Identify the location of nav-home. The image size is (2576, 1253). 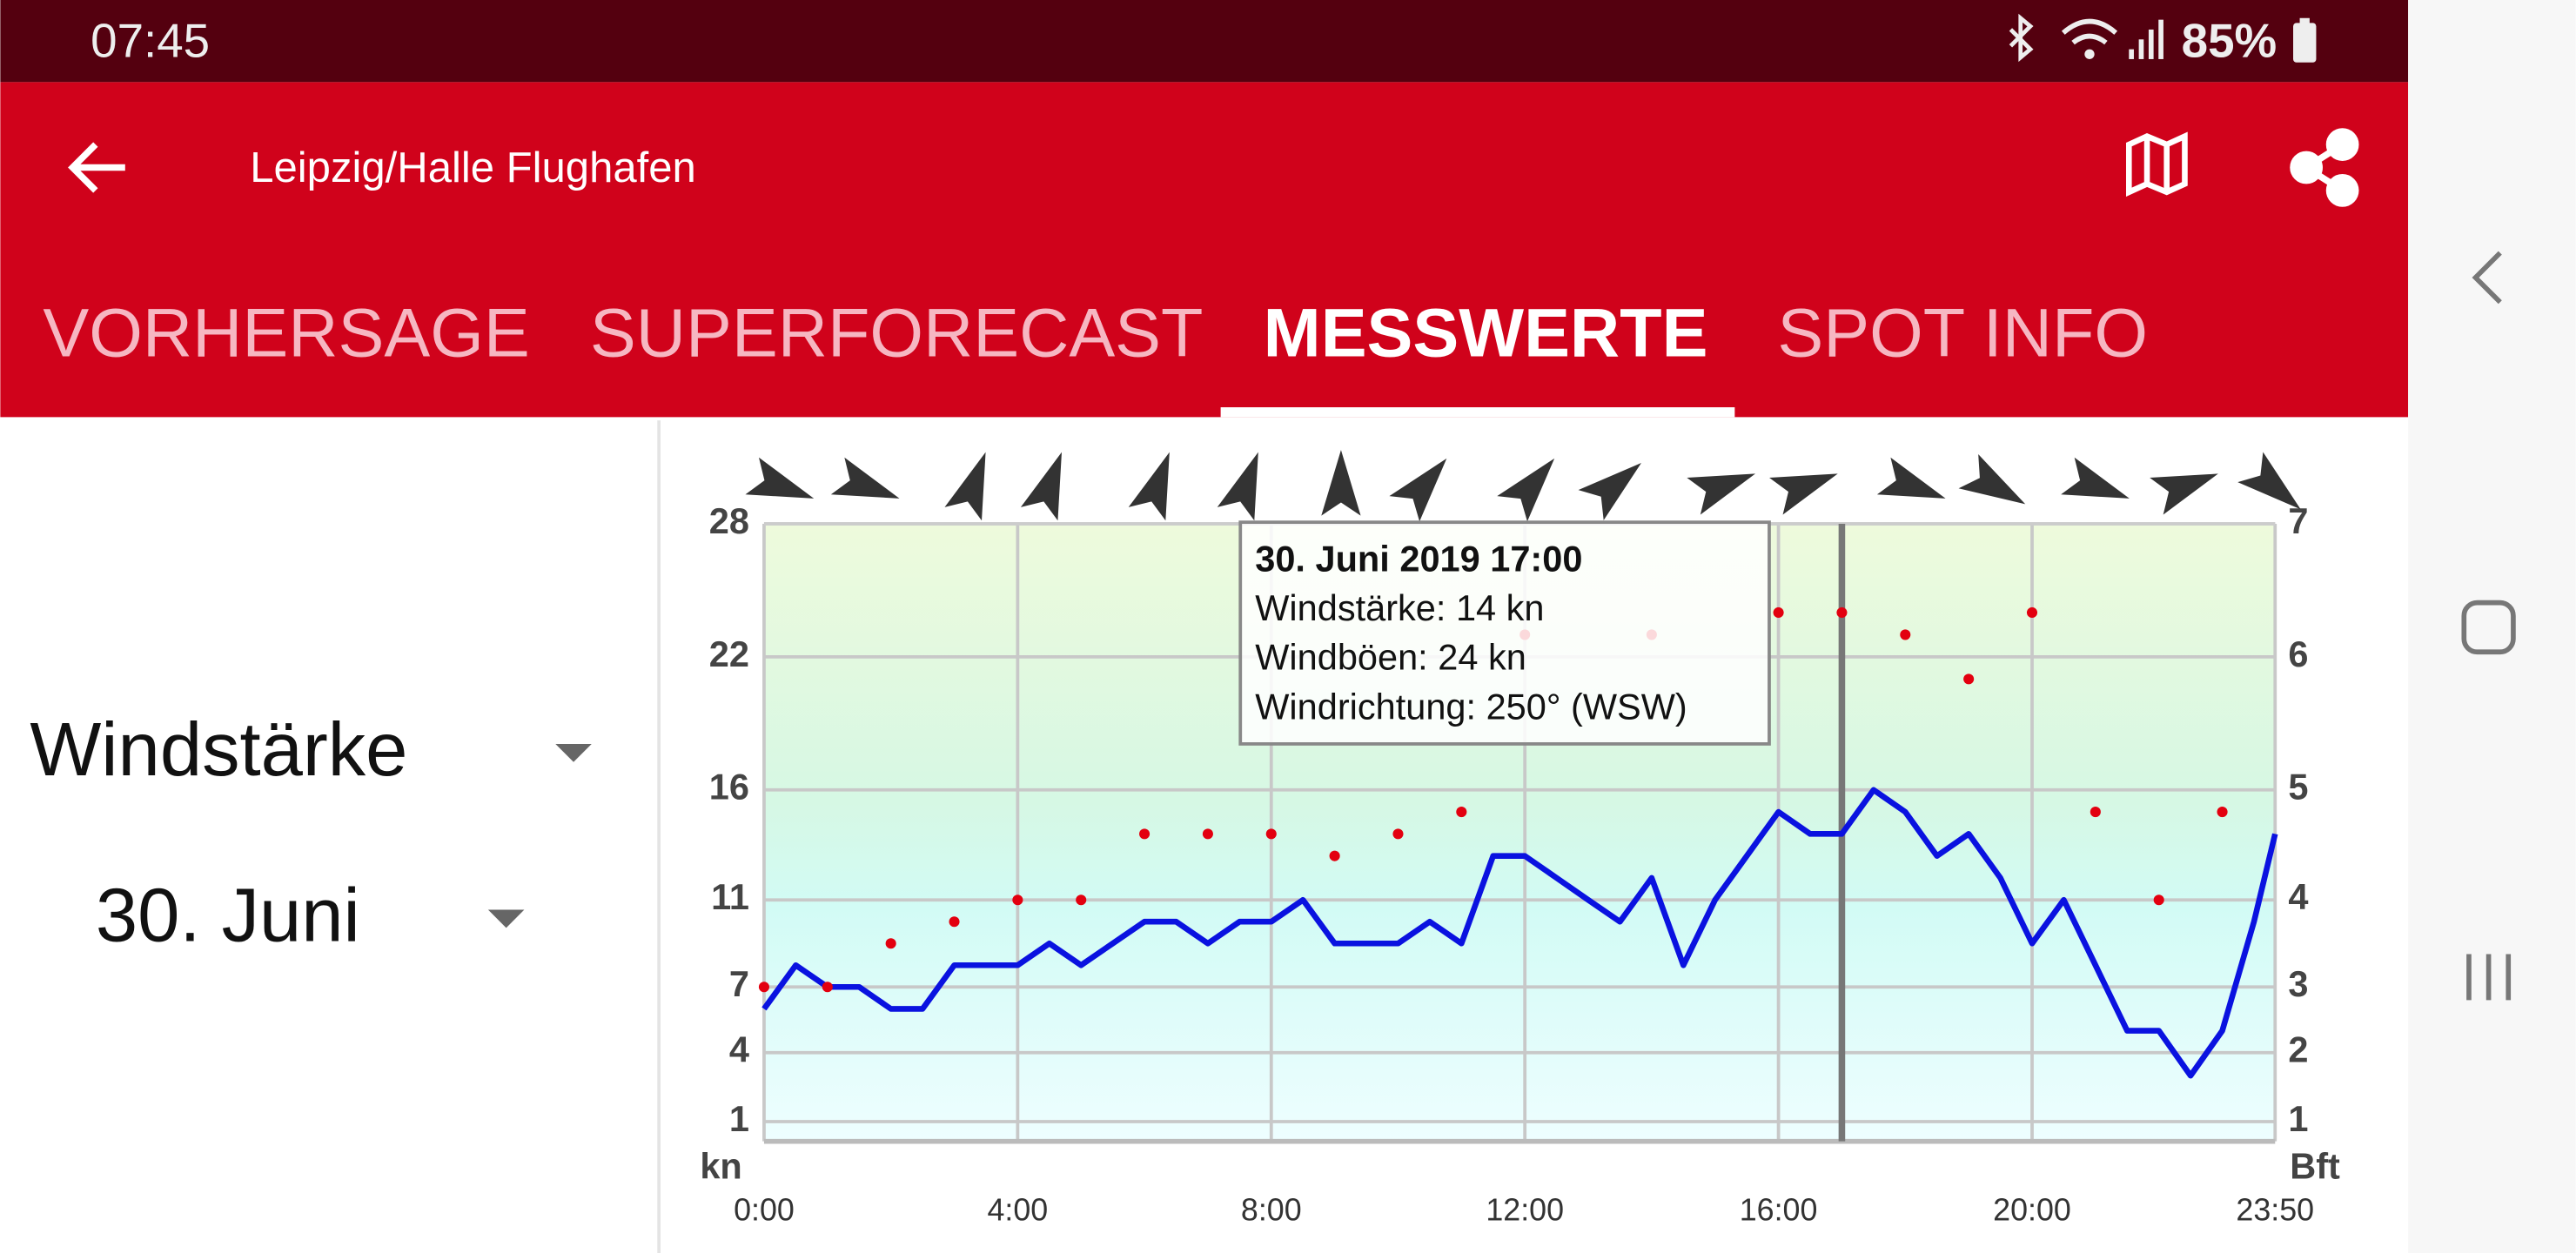
(2488, 627).